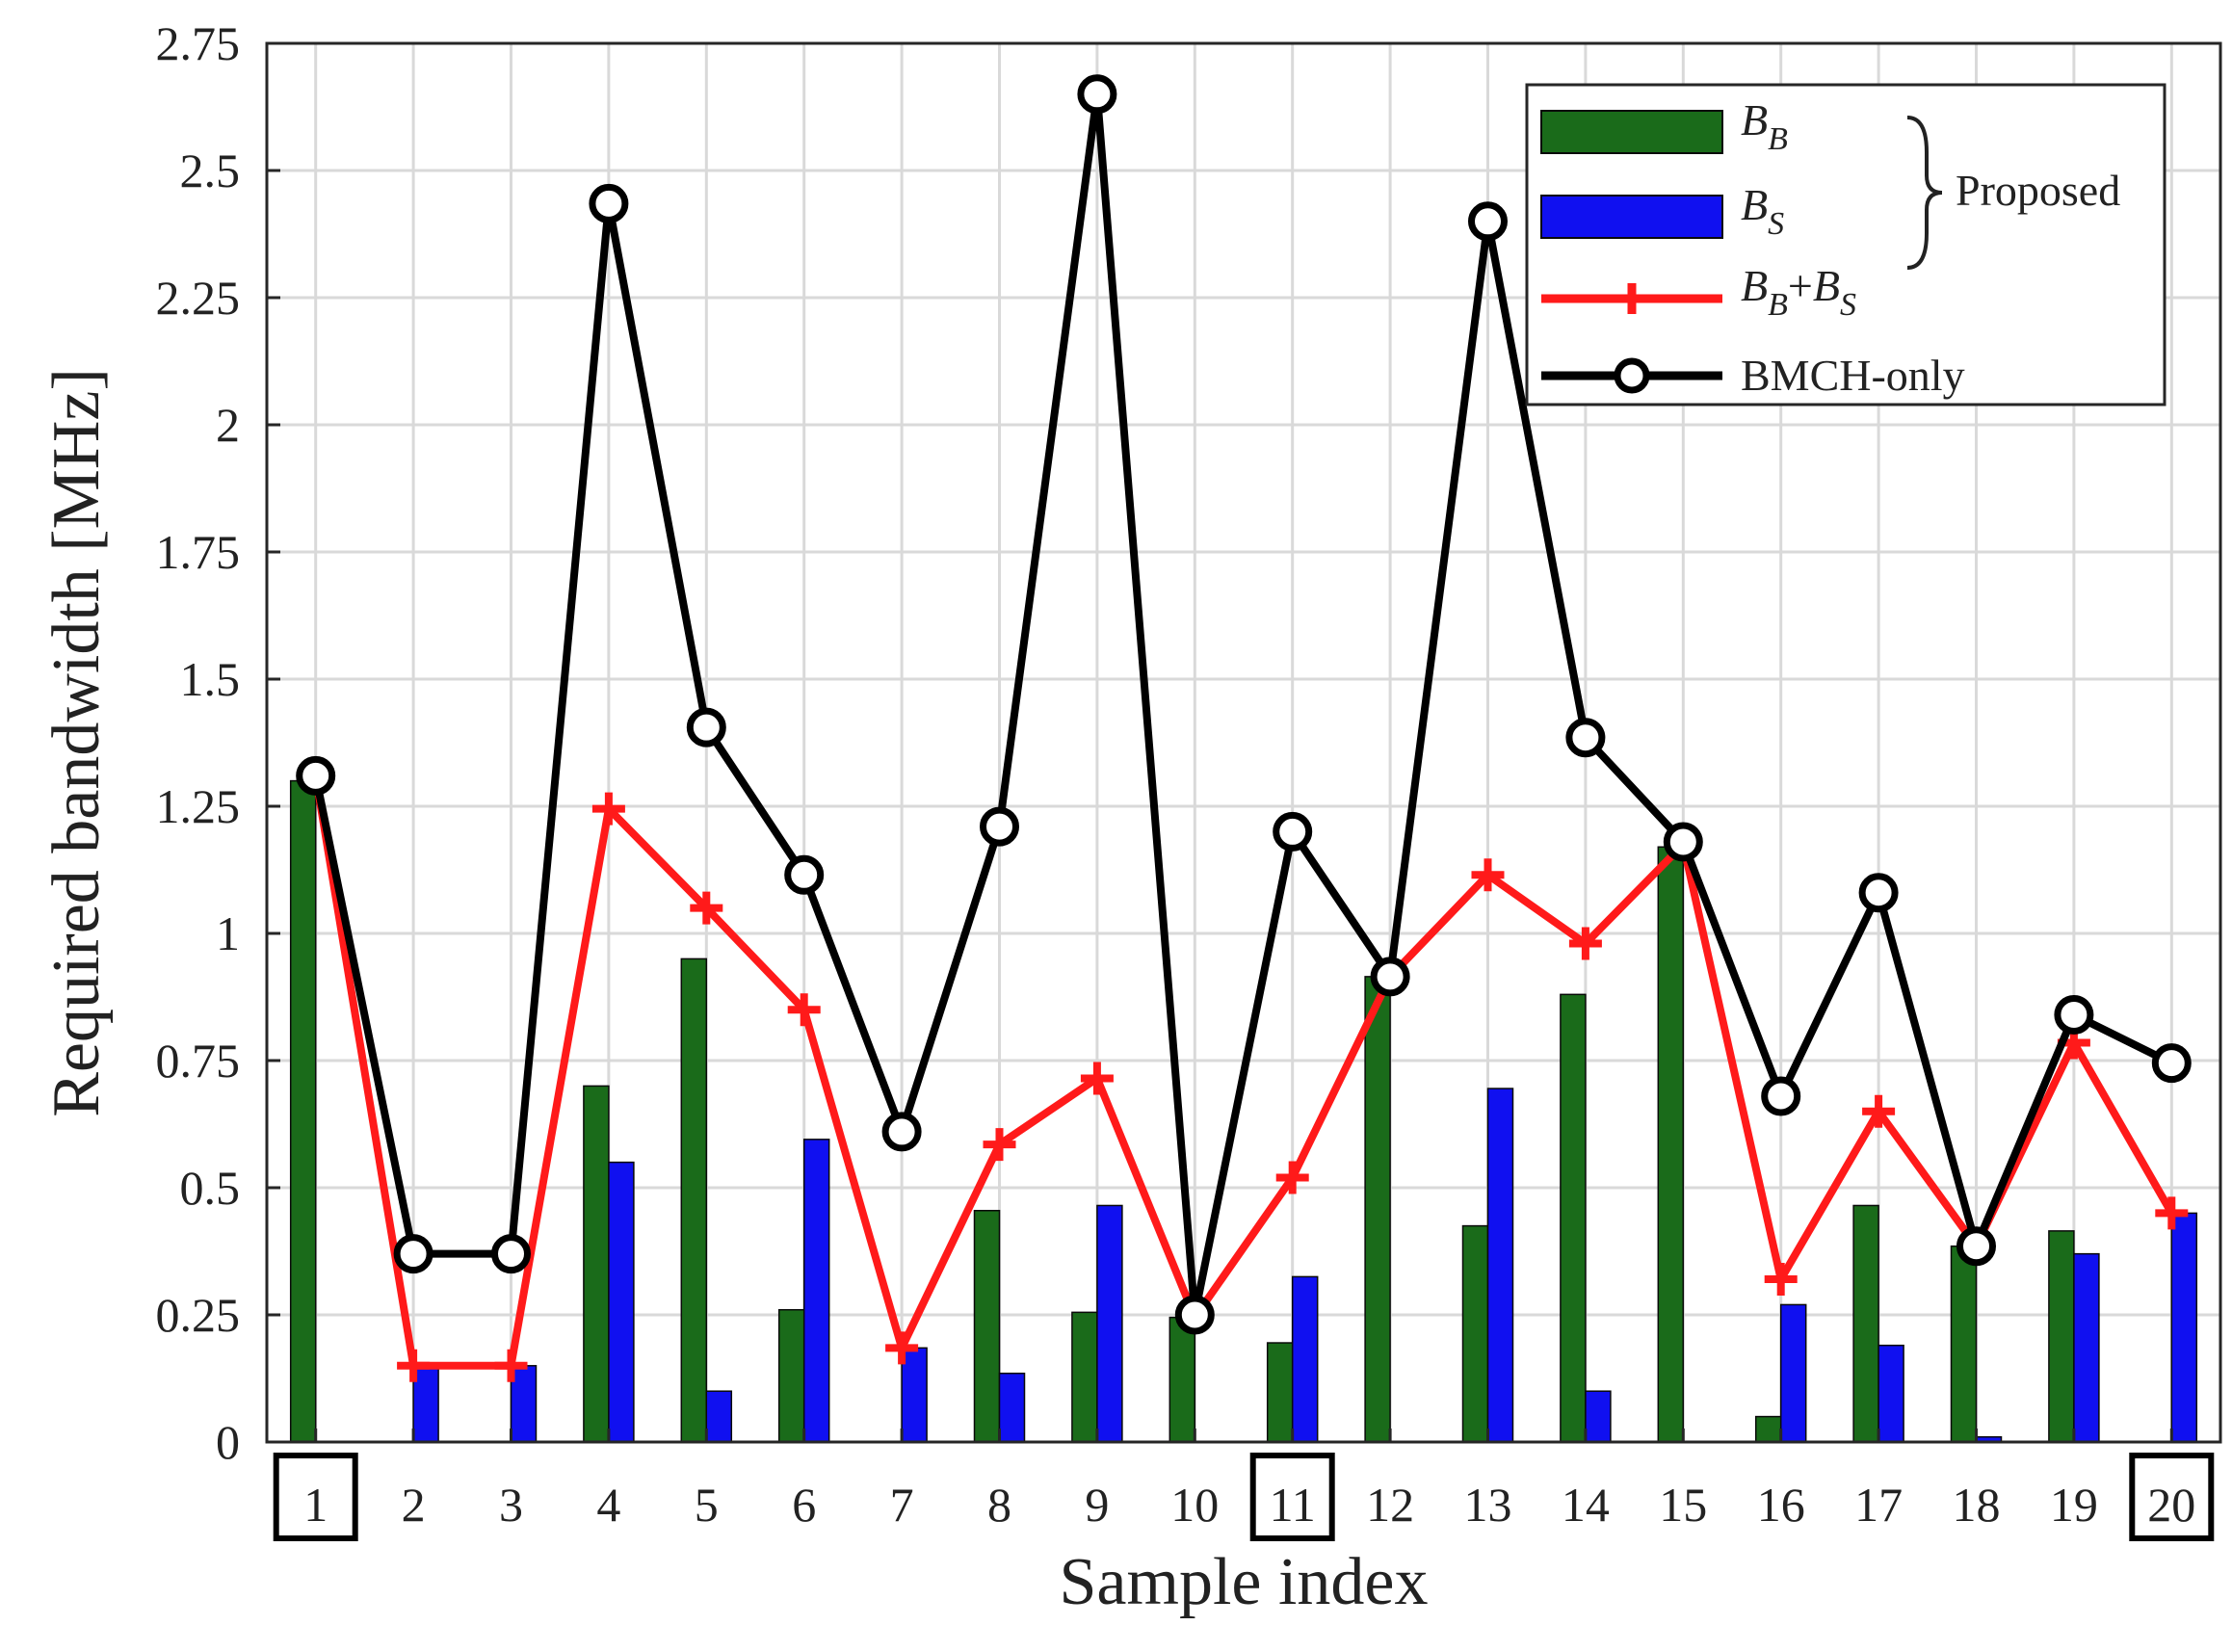 The image size is (2232, 1652). What do you see at coordinates (1631, 132) in the screenshot?
I see `legend-swatch-bb` at bounding box center [1631, 132].